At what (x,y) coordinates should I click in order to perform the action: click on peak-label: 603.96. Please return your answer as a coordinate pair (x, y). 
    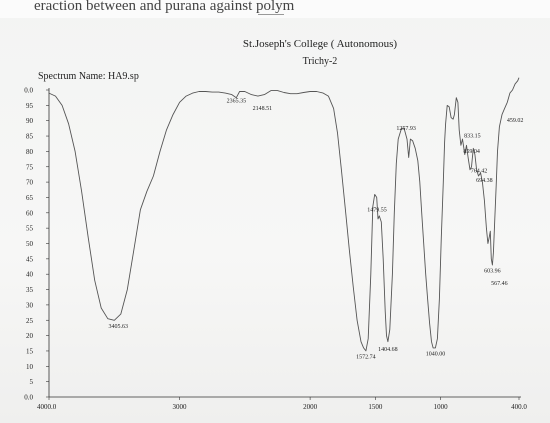
    Looking at the image, I should click on (492, 272).